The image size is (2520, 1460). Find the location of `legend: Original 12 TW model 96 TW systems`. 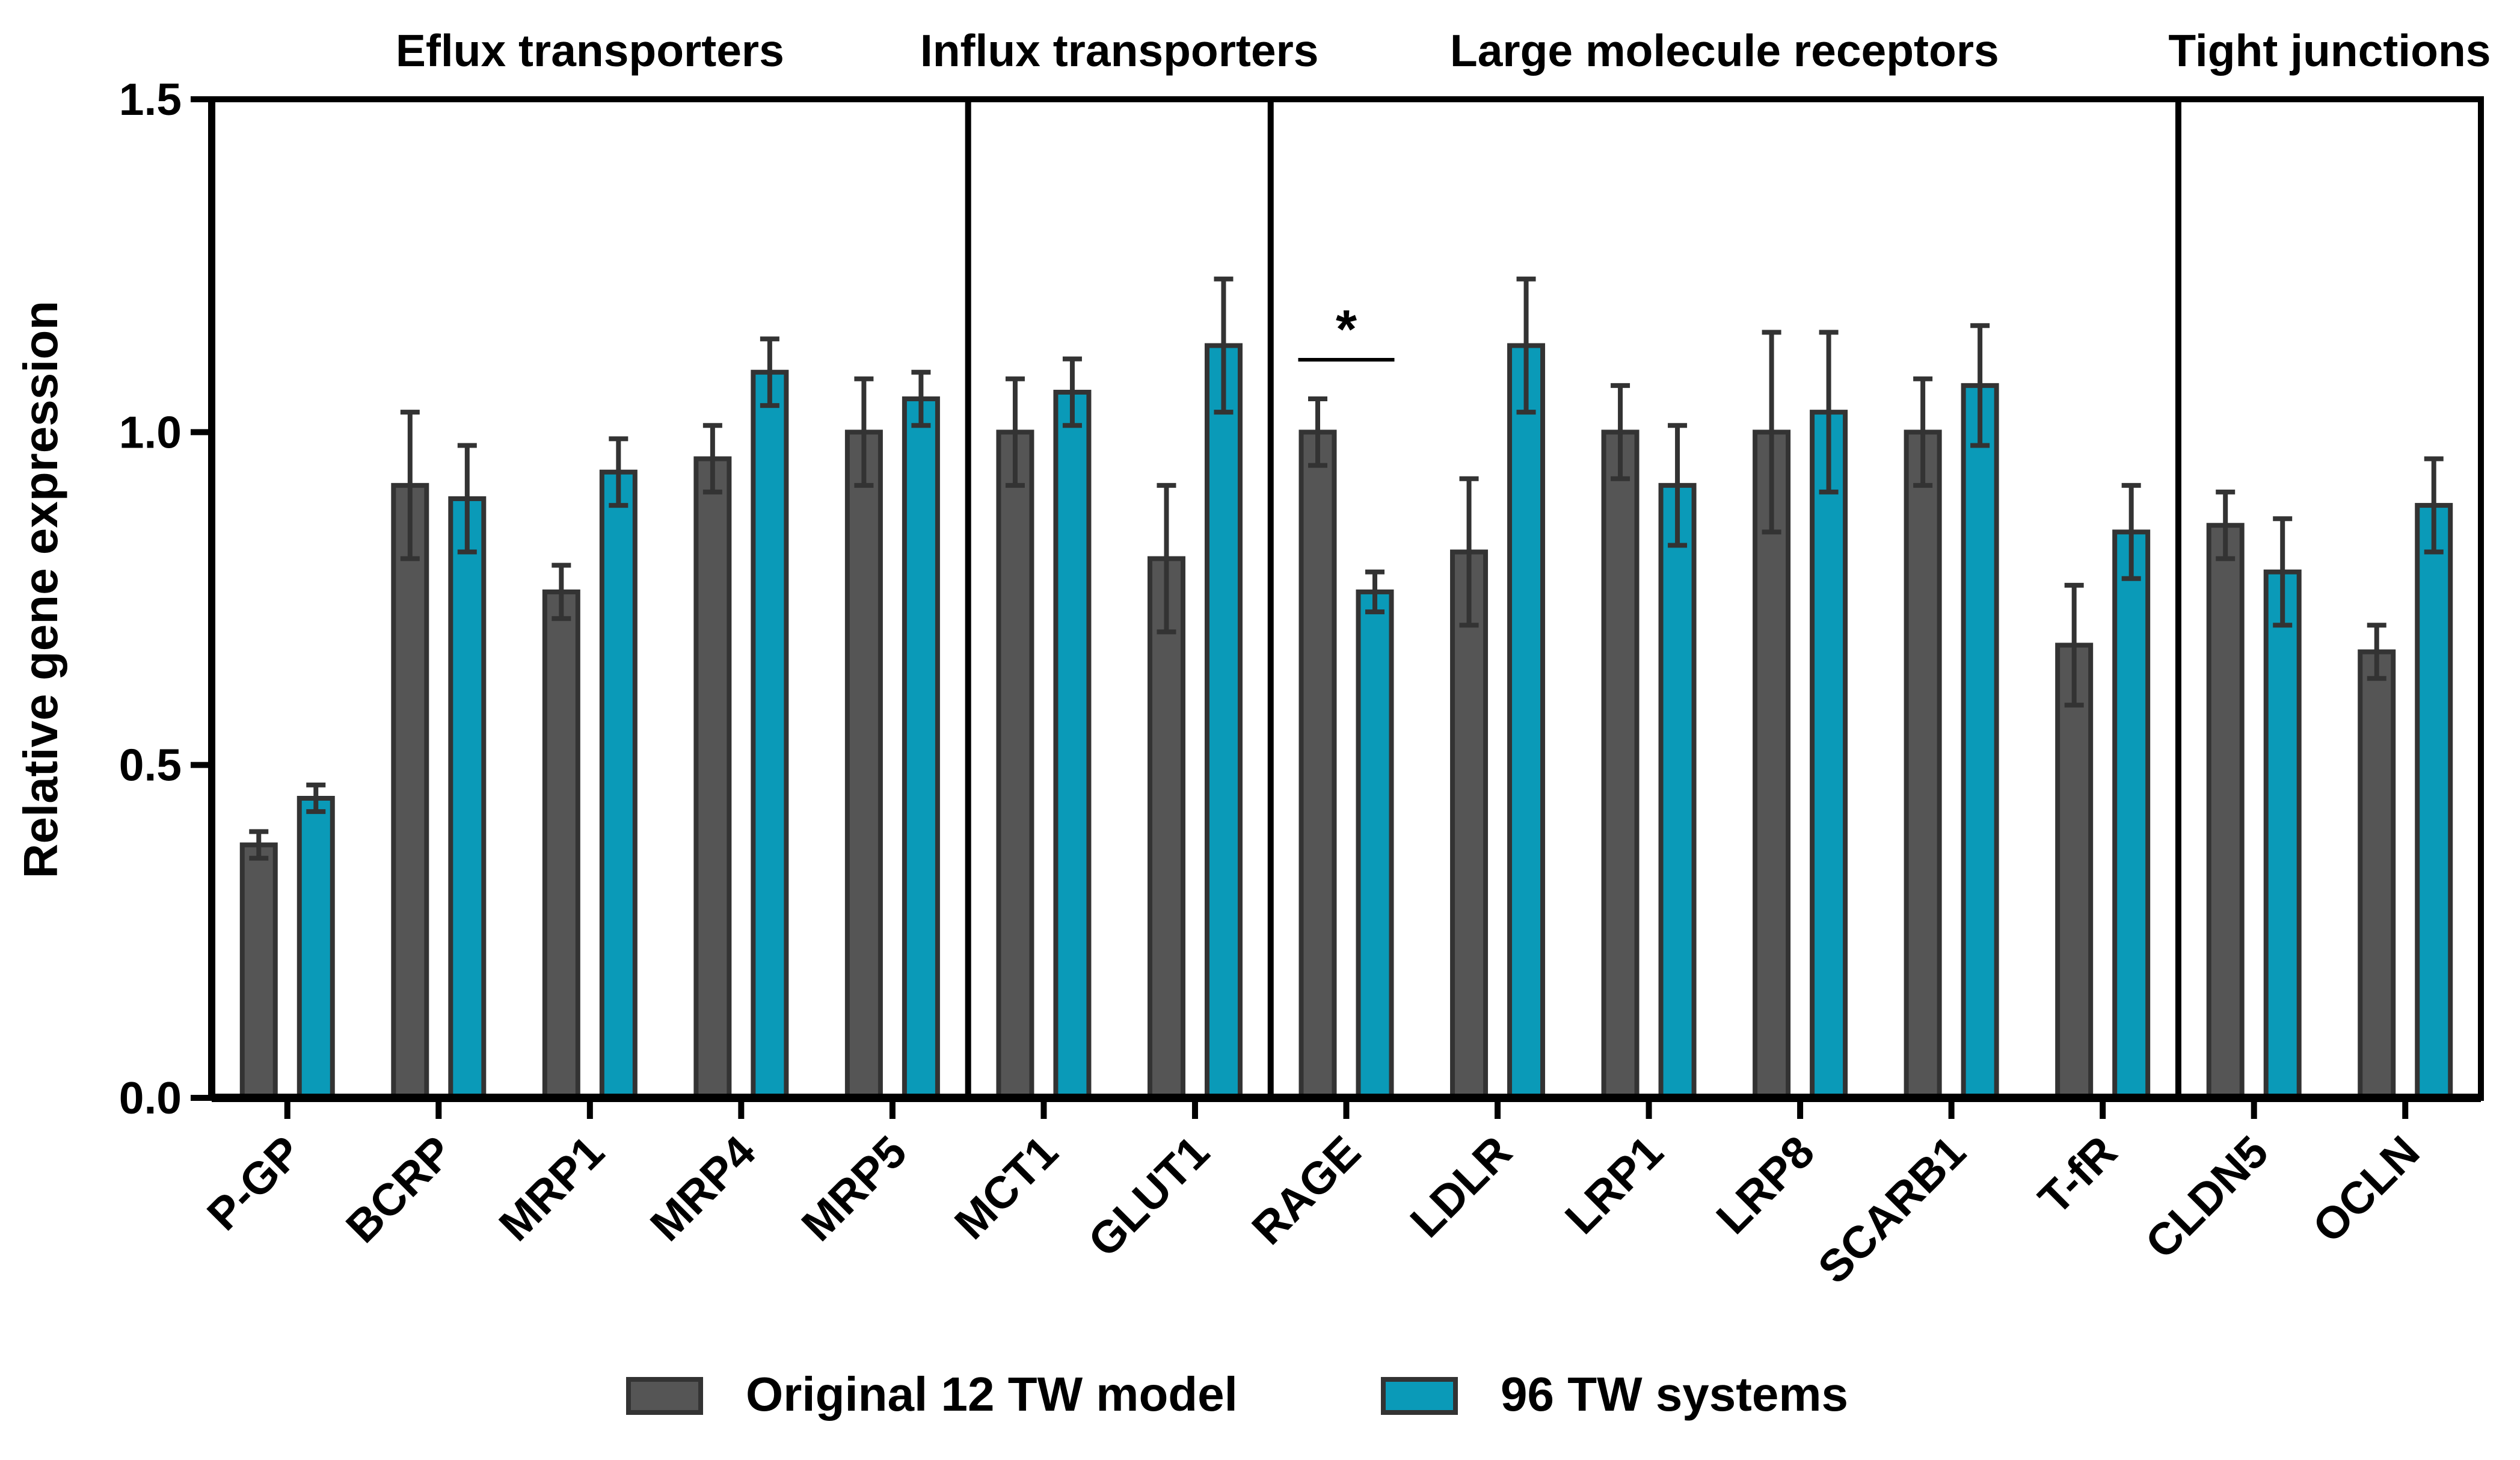

legend: Original 12 TW model 96 TW systems is located at coordinates (1237, 1394).